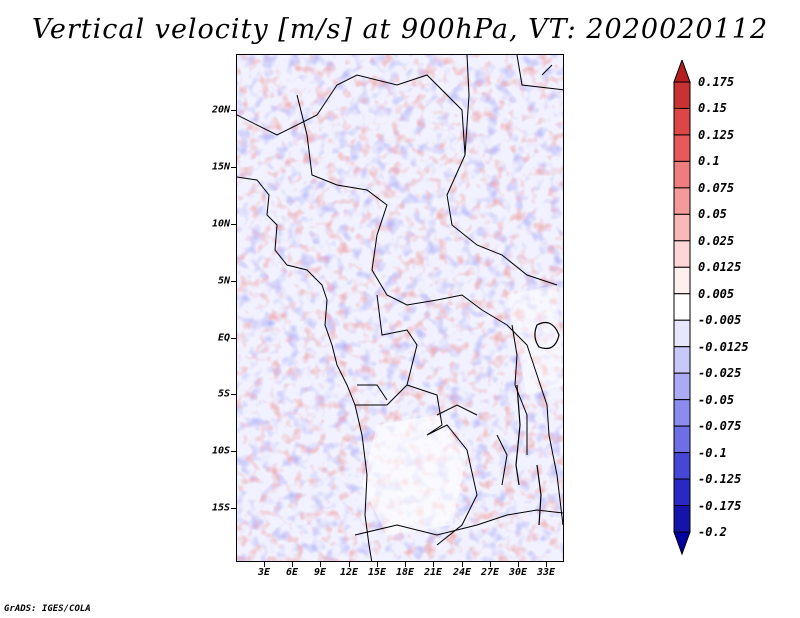  I want to click on calm-region, so click(414, 475).